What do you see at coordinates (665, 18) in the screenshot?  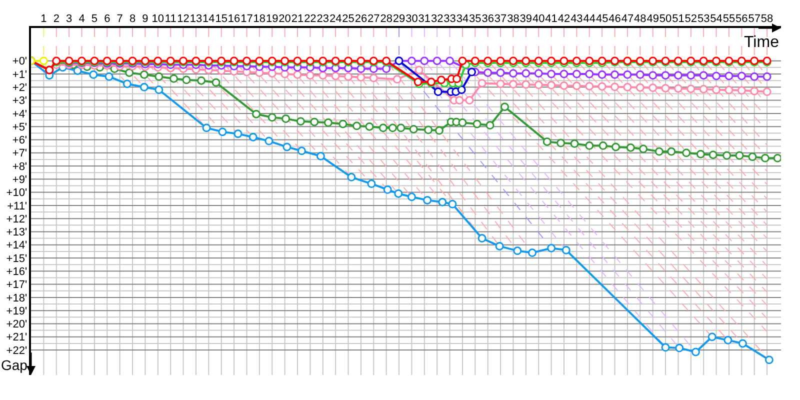 I see `x-tick-label: 50` at bounding box center [665, 18].